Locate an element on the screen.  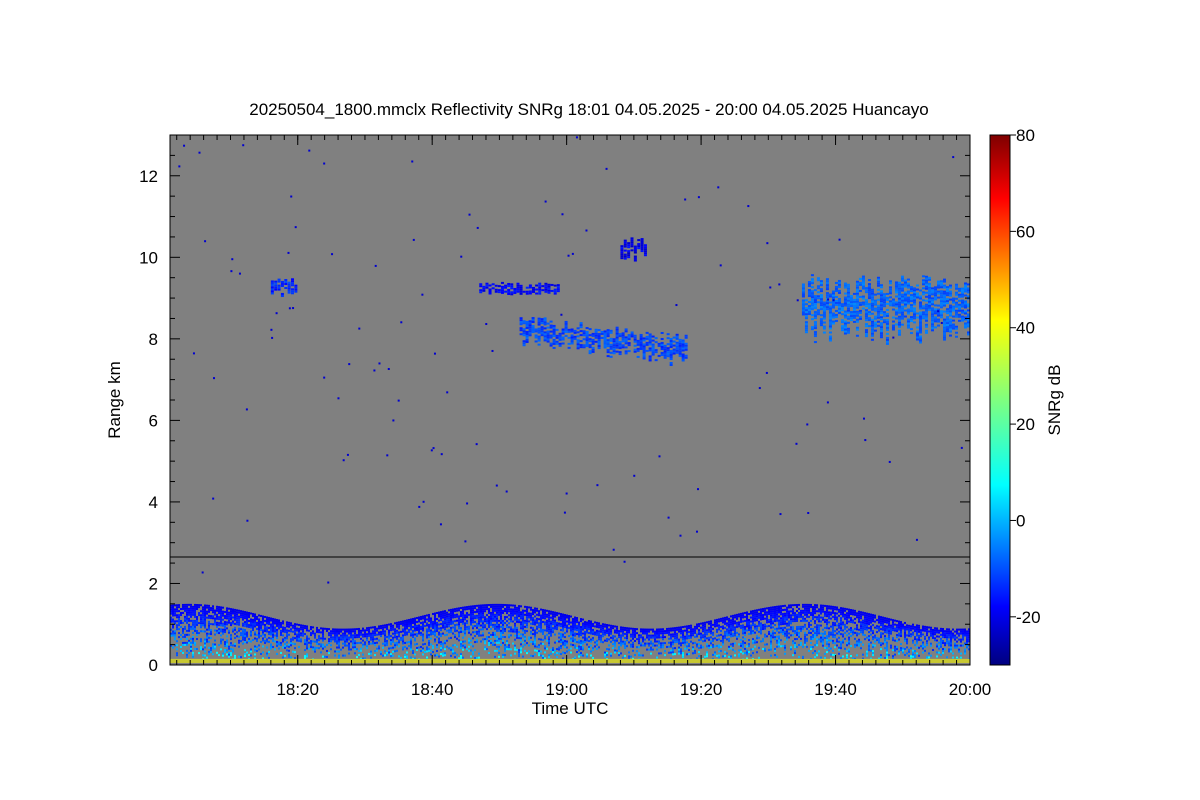
x-axis-label: Time UTC is located at coordinates (570, 708).